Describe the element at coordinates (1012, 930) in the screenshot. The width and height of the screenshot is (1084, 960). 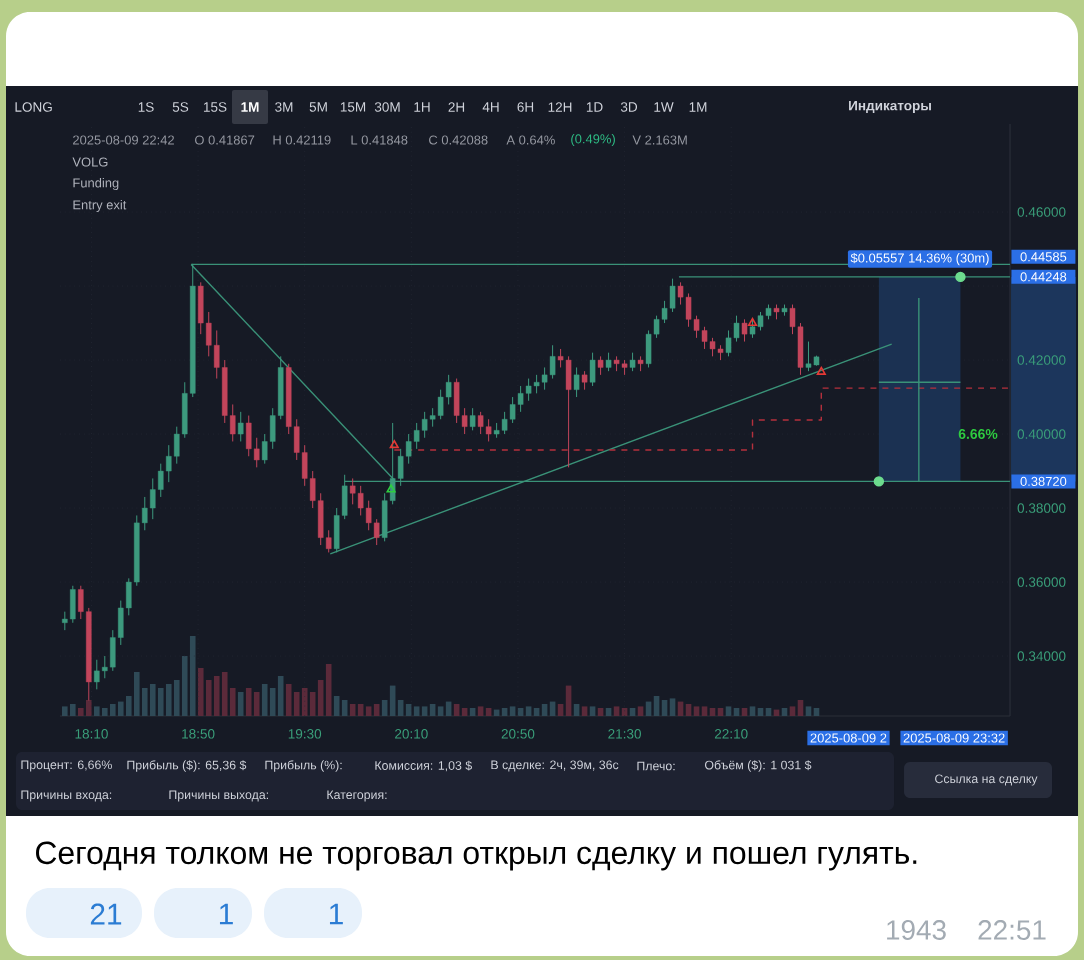
I see `text: 22:51` at that location.